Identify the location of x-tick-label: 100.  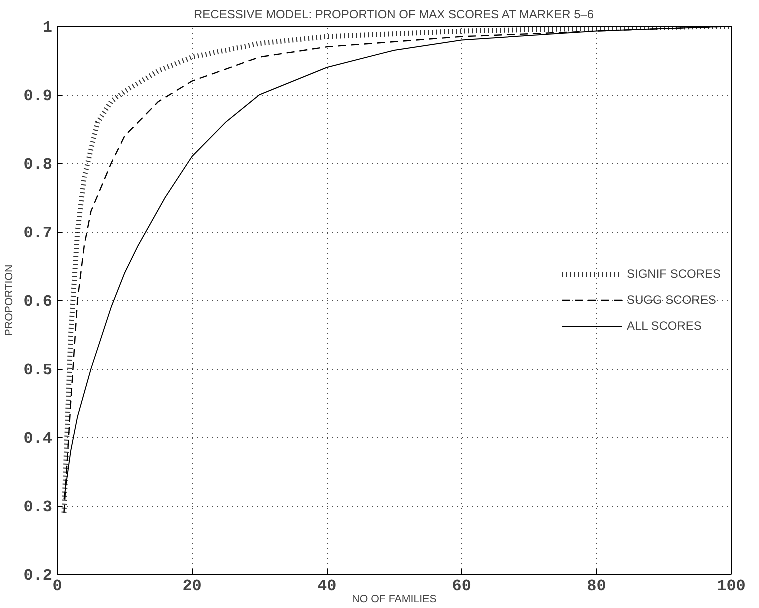
(731, 587).